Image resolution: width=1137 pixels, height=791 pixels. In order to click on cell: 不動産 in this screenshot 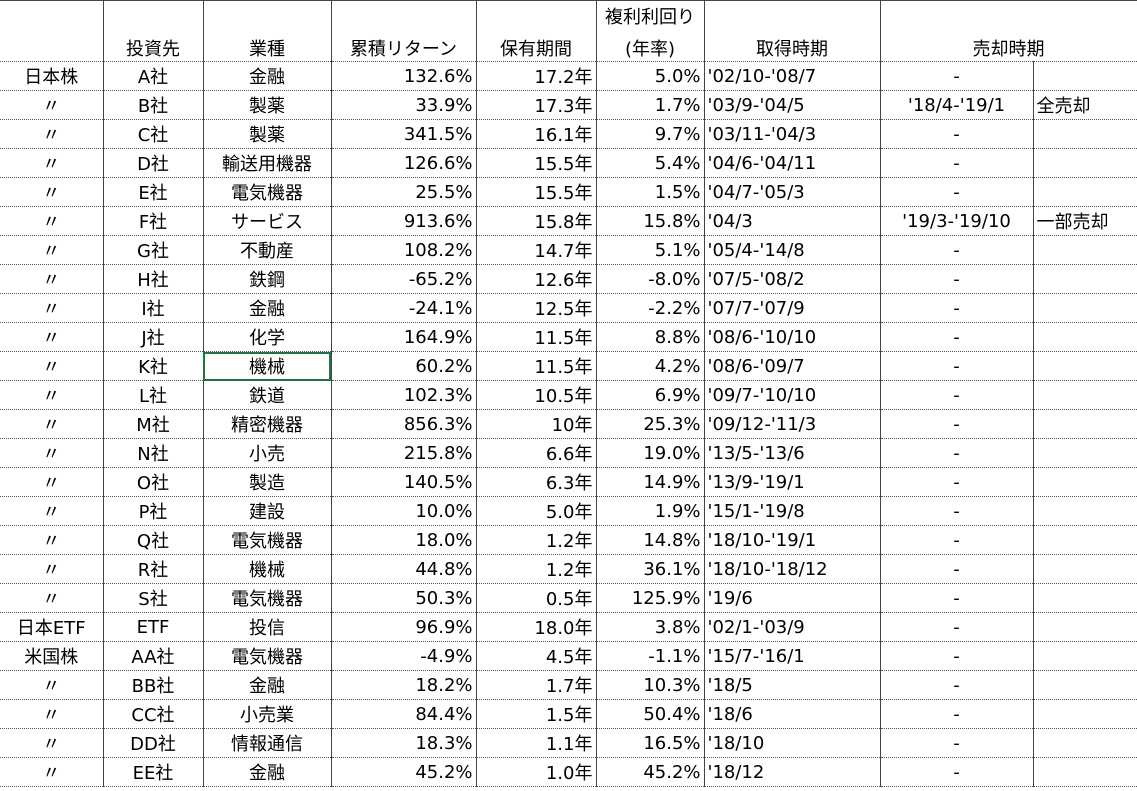, I will do `click(267, 250)`.